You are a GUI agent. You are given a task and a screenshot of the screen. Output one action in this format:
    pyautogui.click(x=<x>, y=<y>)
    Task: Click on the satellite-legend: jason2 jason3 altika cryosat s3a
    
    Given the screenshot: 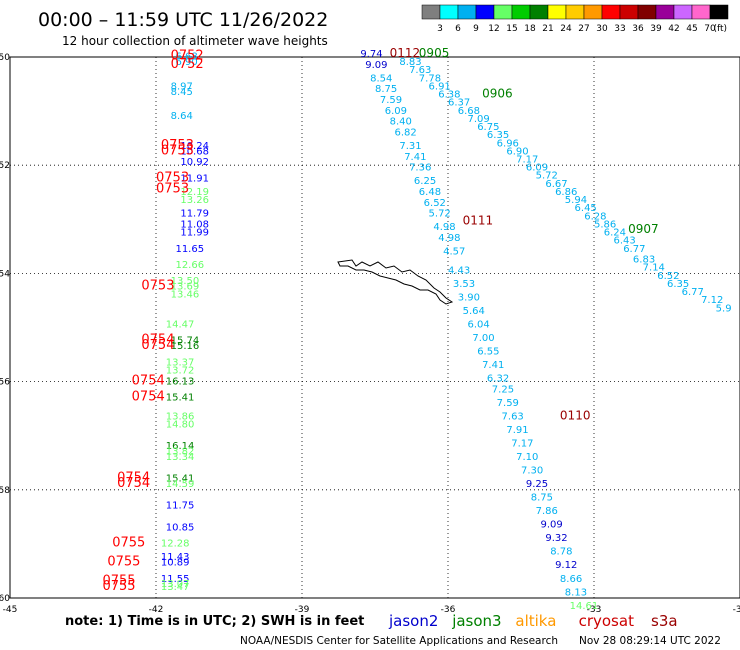 What is the action you would take?
    pyautogui.click(x=533, y=621)
    